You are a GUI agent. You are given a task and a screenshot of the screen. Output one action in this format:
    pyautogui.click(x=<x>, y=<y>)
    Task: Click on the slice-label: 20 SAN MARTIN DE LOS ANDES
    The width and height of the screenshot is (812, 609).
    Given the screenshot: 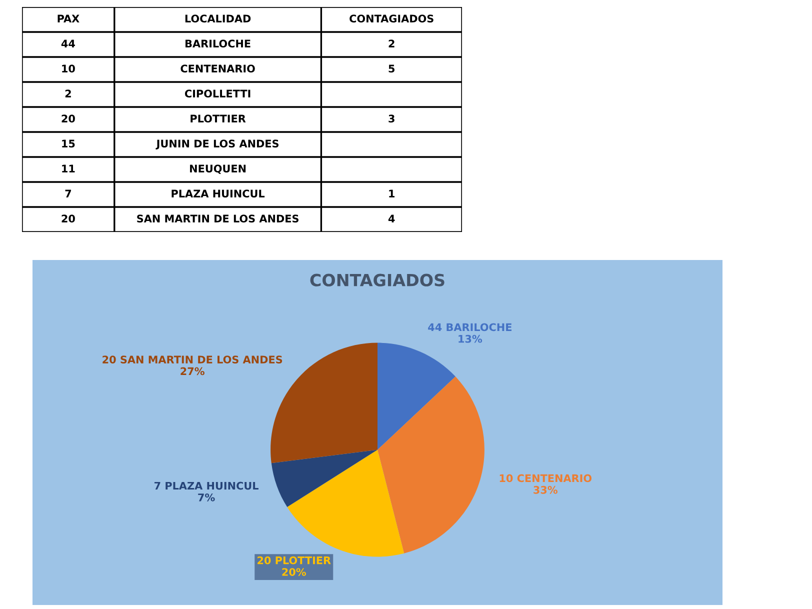 What is the action you would take?
    pyautogui.click(x=192, y=360)
    